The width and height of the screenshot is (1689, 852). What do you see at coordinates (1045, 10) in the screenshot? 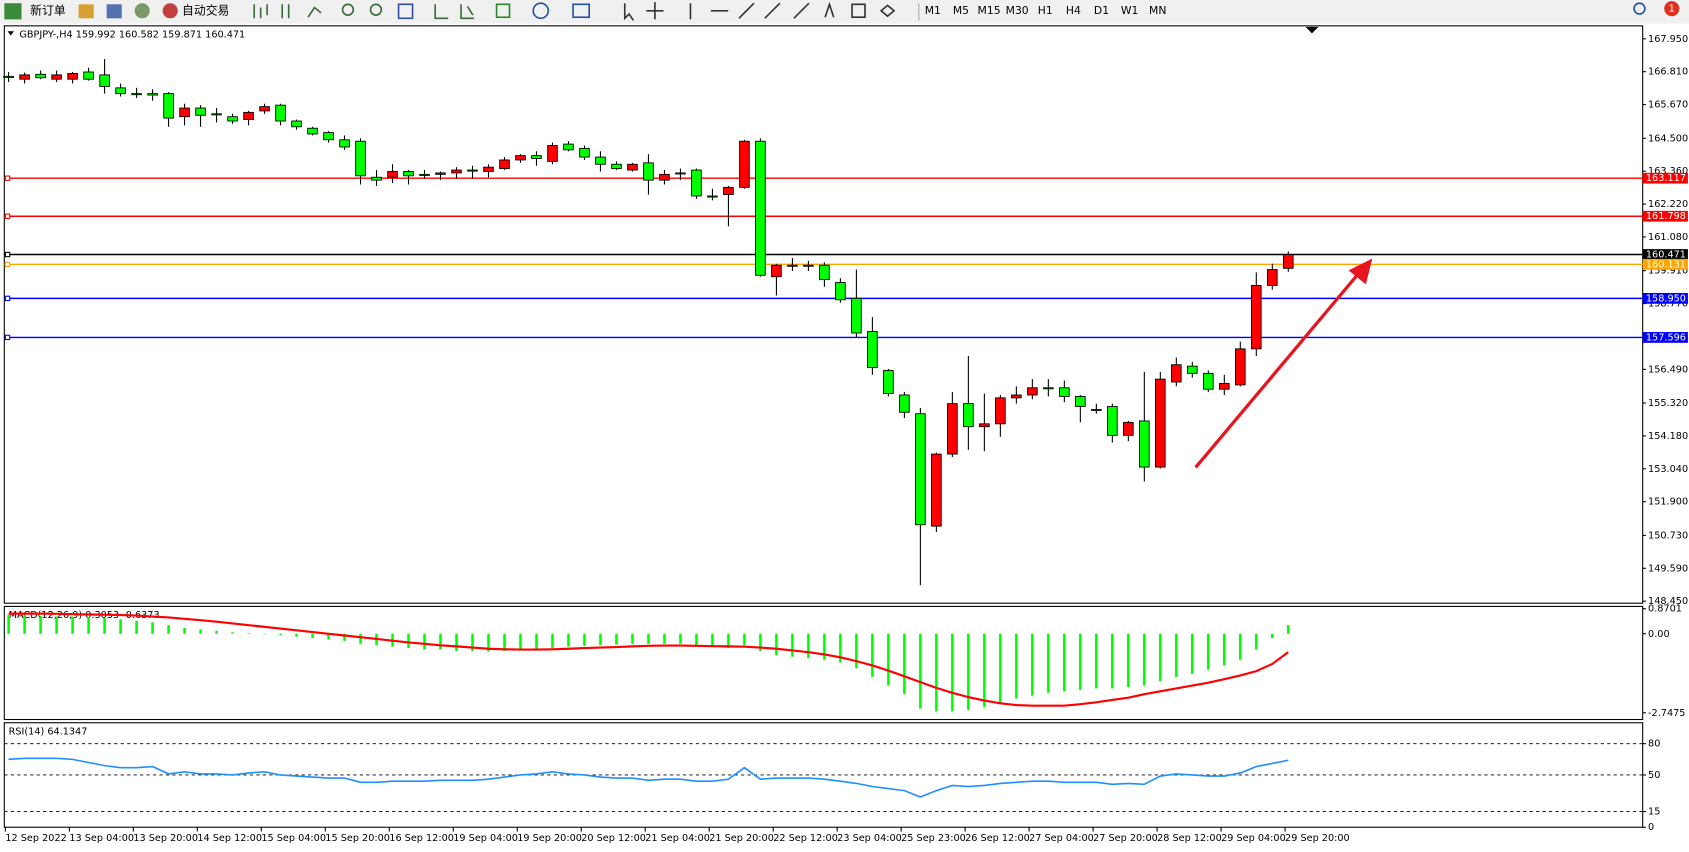
I see `timeframe-button: H1` at bounding box center [1045, 10].